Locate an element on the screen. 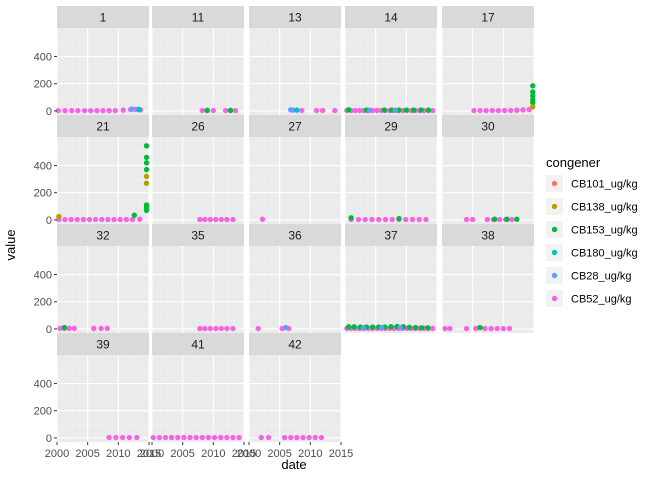  legend-label: CB101_ug/kg is located at coordinates (604, 185).